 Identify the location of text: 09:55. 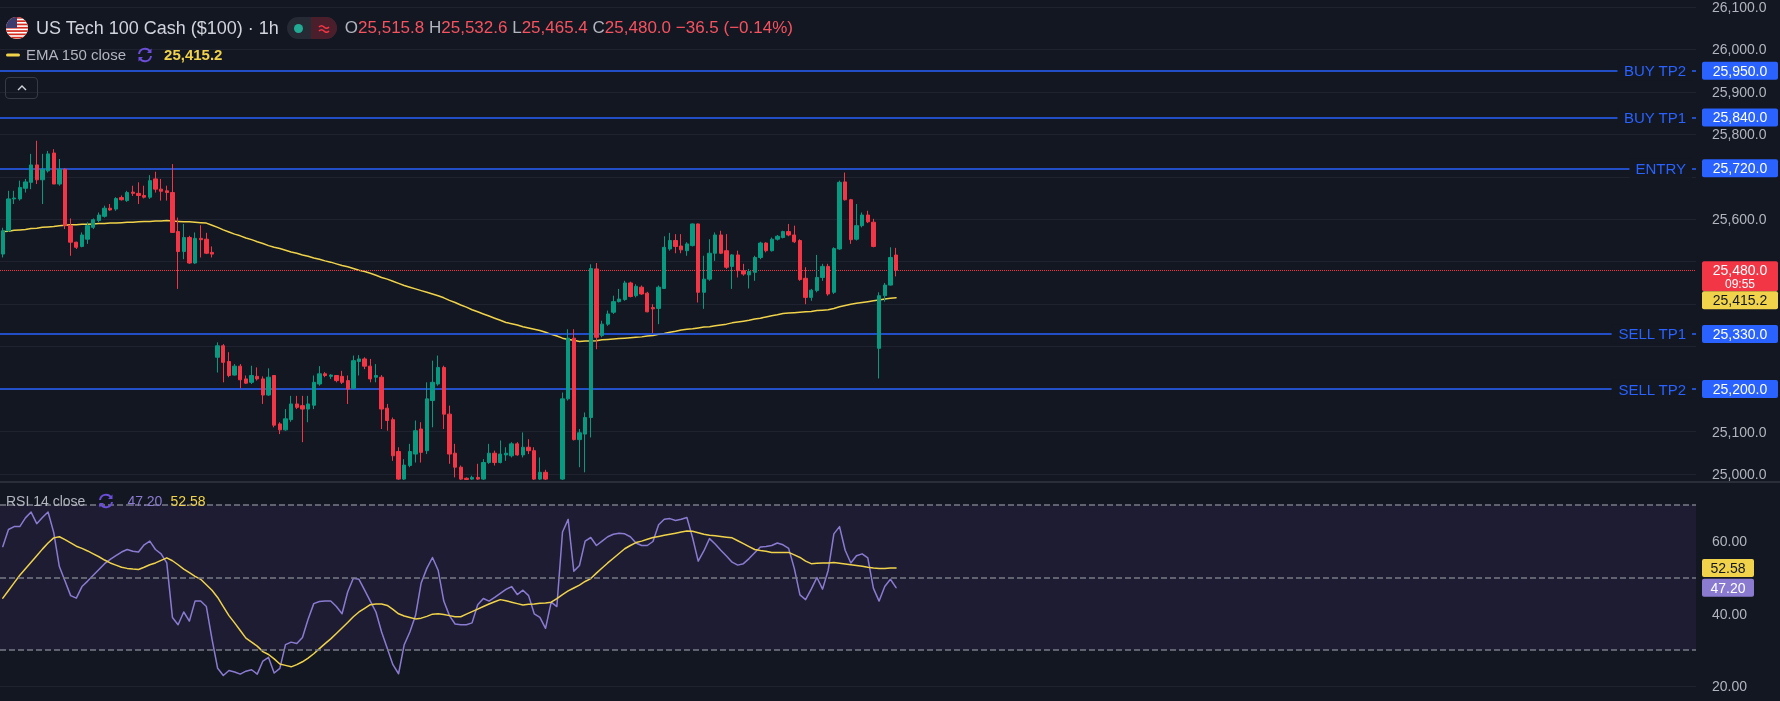
(1740, 284).